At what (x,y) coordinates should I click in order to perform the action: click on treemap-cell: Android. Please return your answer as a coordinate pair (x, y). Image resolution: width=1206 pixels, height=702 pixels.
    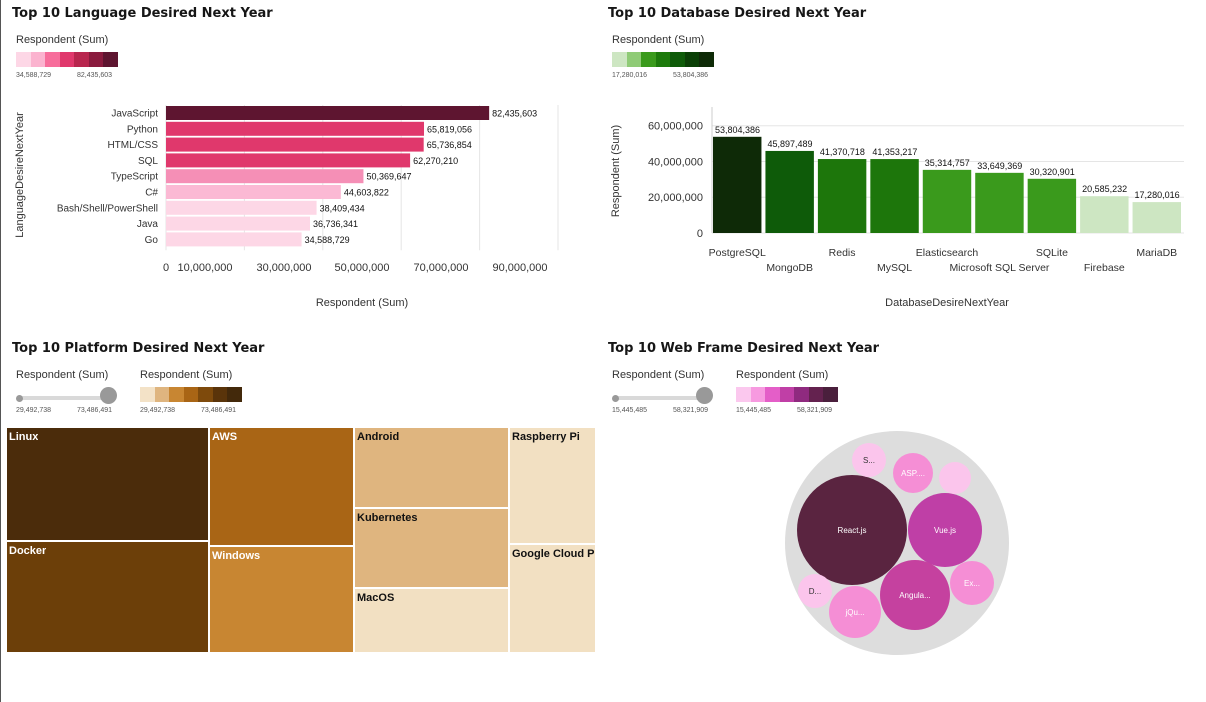
    Looking at the image, I should click on (431, 467).